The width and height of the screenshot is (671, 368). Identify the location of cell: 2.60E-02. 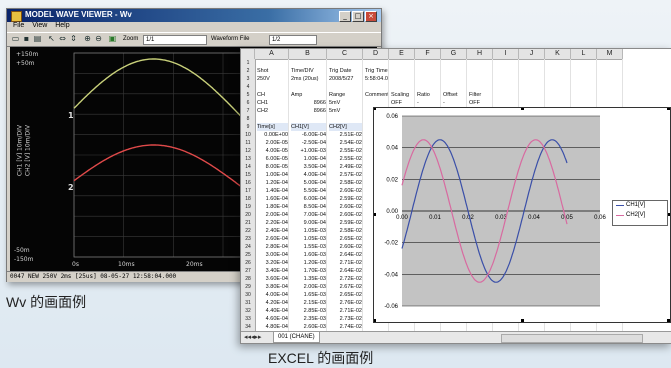
(350, 207).